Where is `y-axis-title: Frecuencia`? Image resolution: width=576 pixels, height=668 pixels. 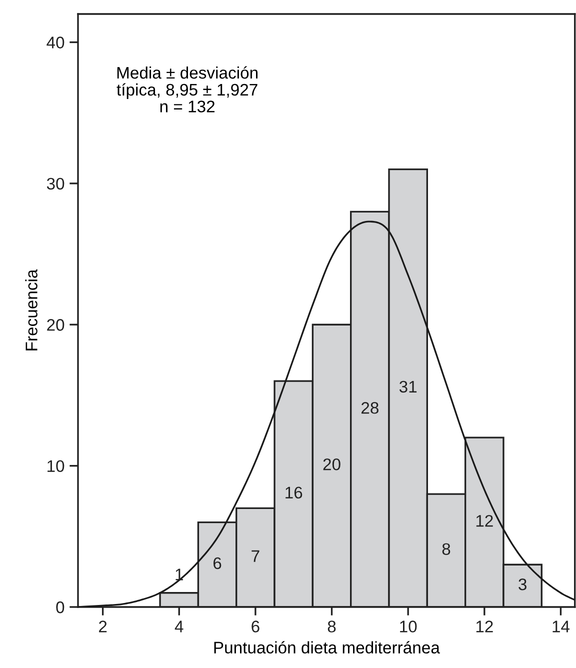
y-axis-title: Frecuencia is located at coordinates (31, 309).